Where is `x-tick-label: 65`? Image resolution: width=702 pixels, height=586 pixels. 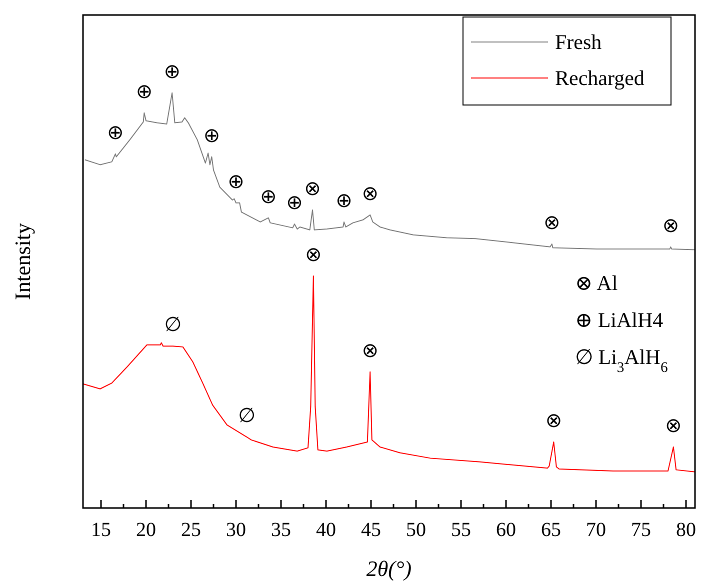 x-tick-label: 65 is located at coordinates (551, 530).